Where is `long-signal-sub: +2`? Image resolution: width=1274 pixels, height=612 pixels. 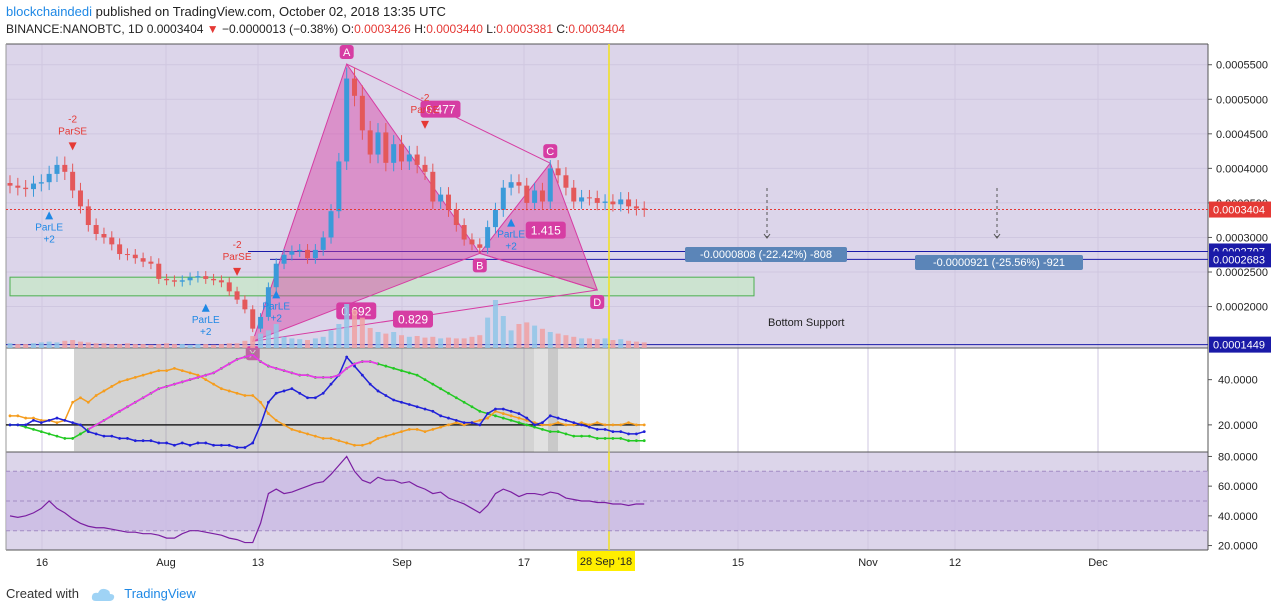
long-signal-sub: +2 is located at coordinates (49, 239).